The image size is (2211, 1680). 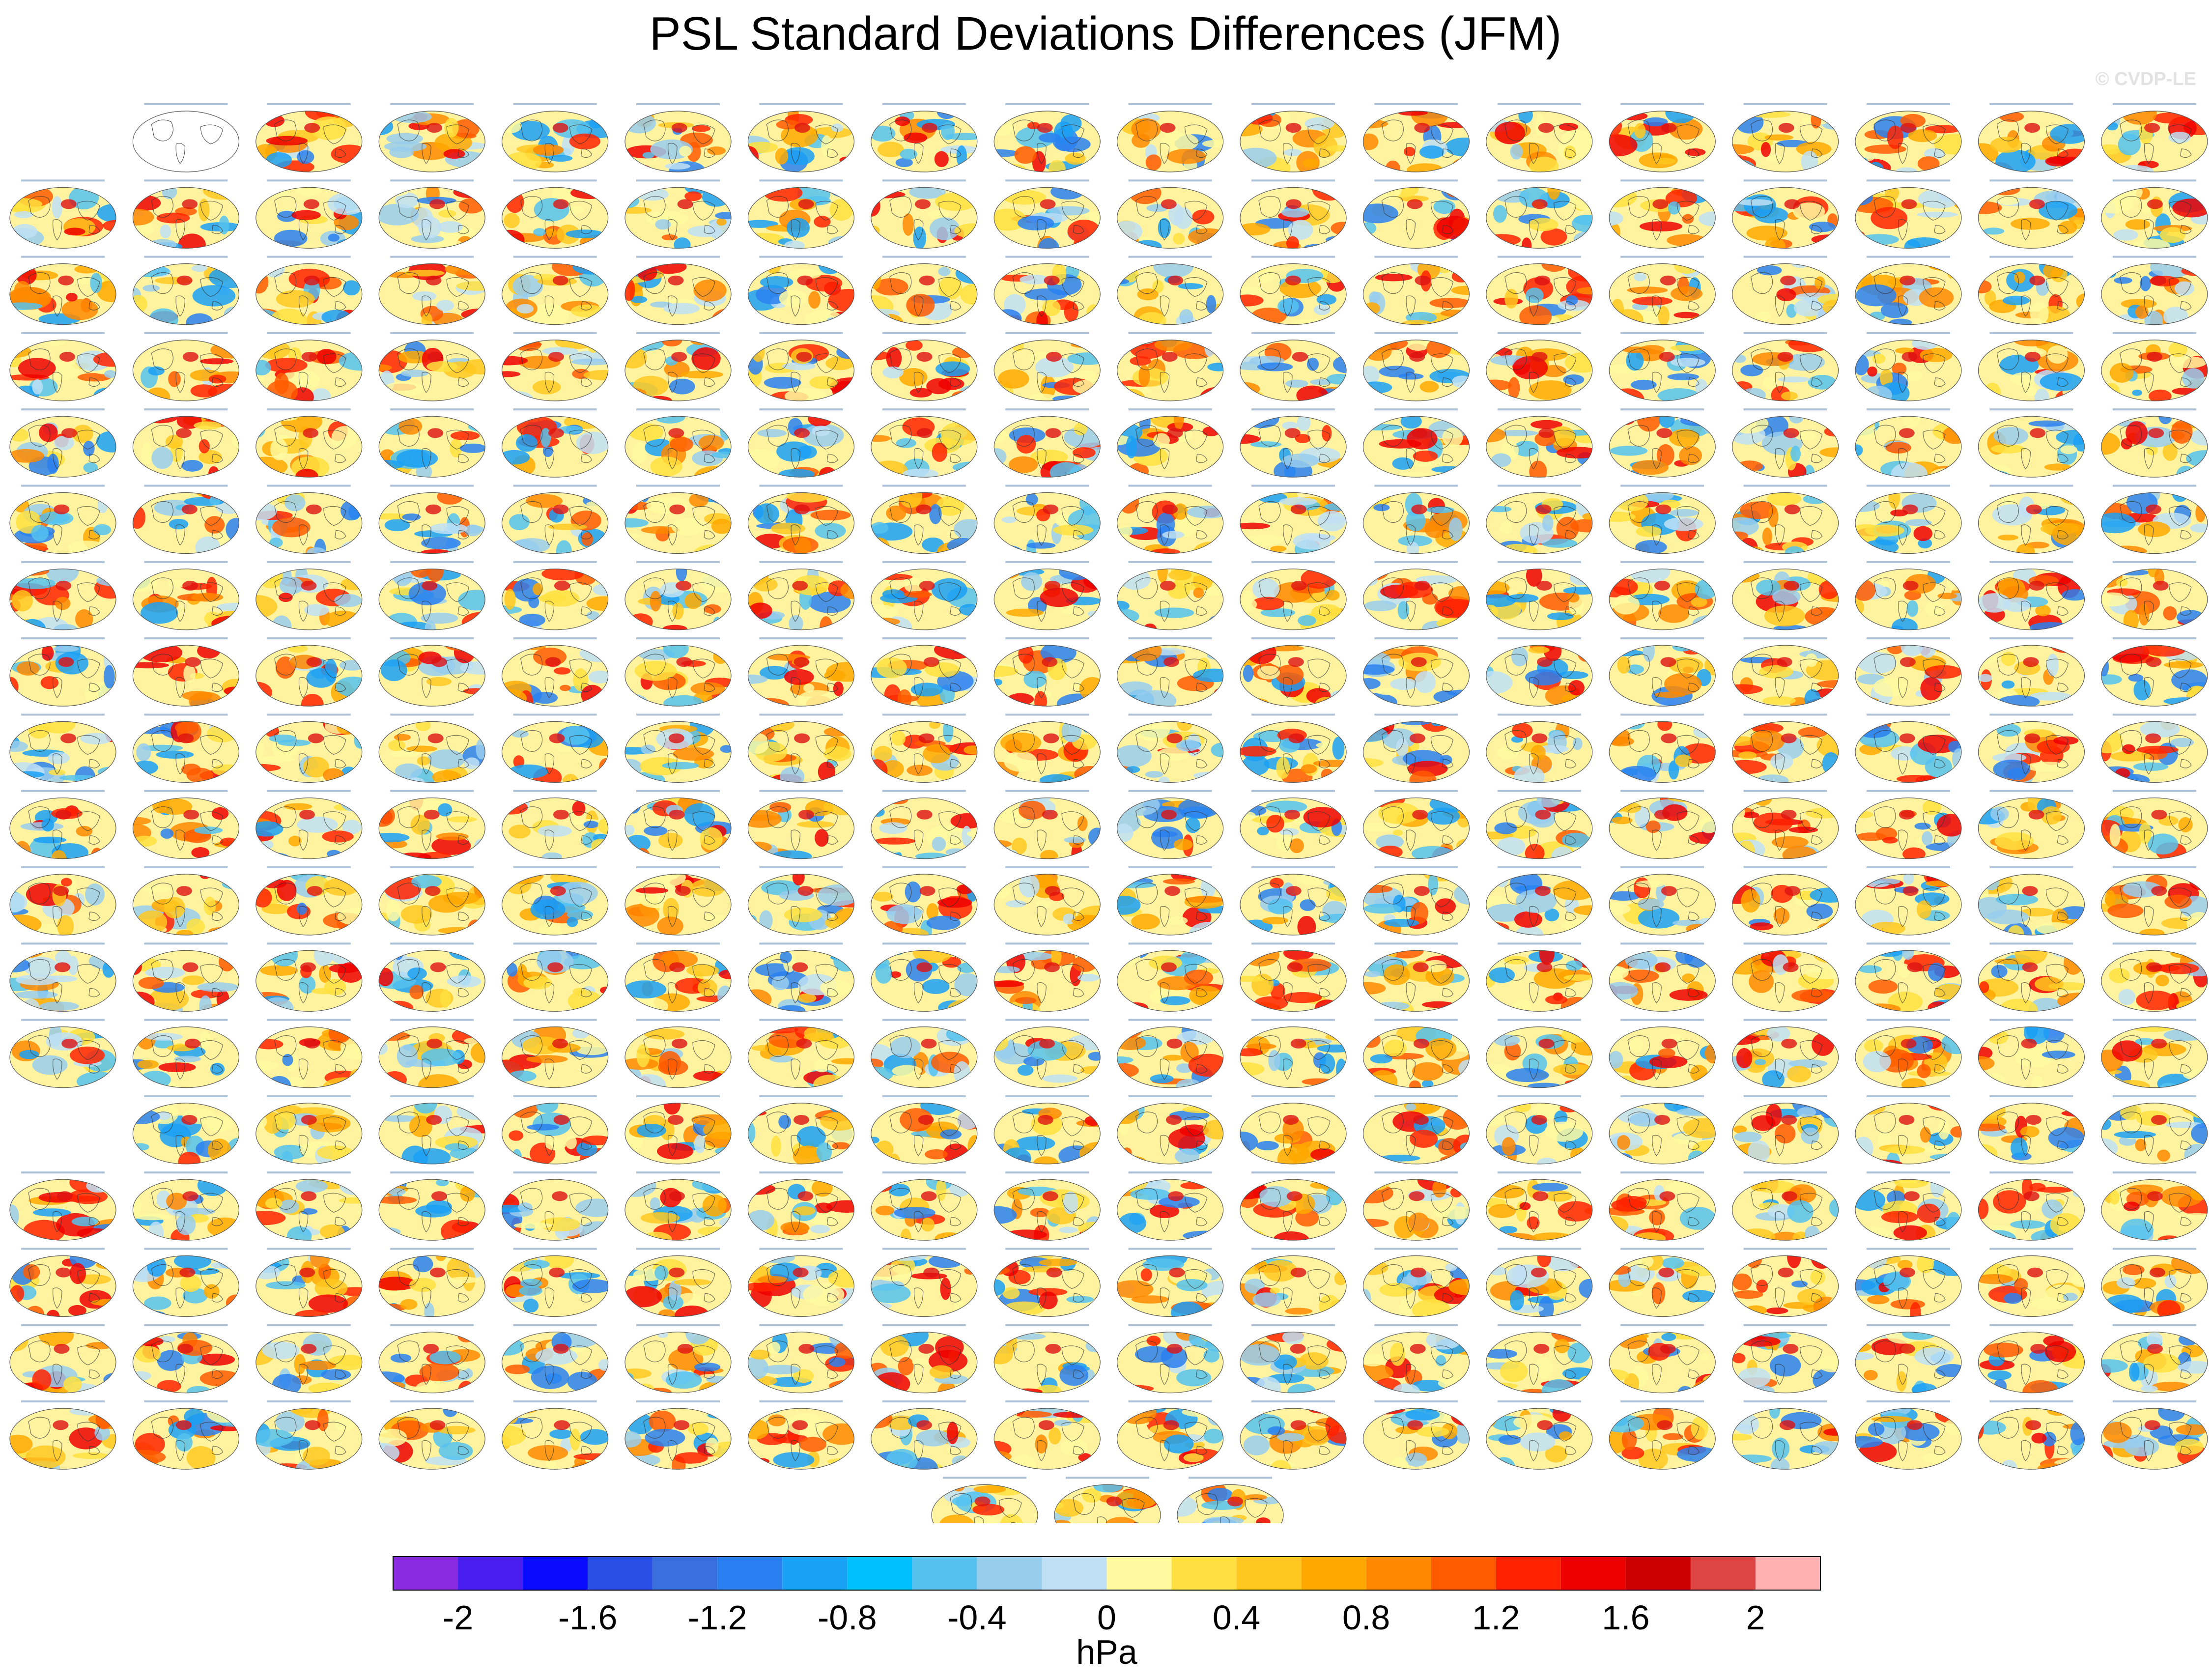 I want to click on colorbar-tick-label: -0.4, so click(x=977, y=1617).